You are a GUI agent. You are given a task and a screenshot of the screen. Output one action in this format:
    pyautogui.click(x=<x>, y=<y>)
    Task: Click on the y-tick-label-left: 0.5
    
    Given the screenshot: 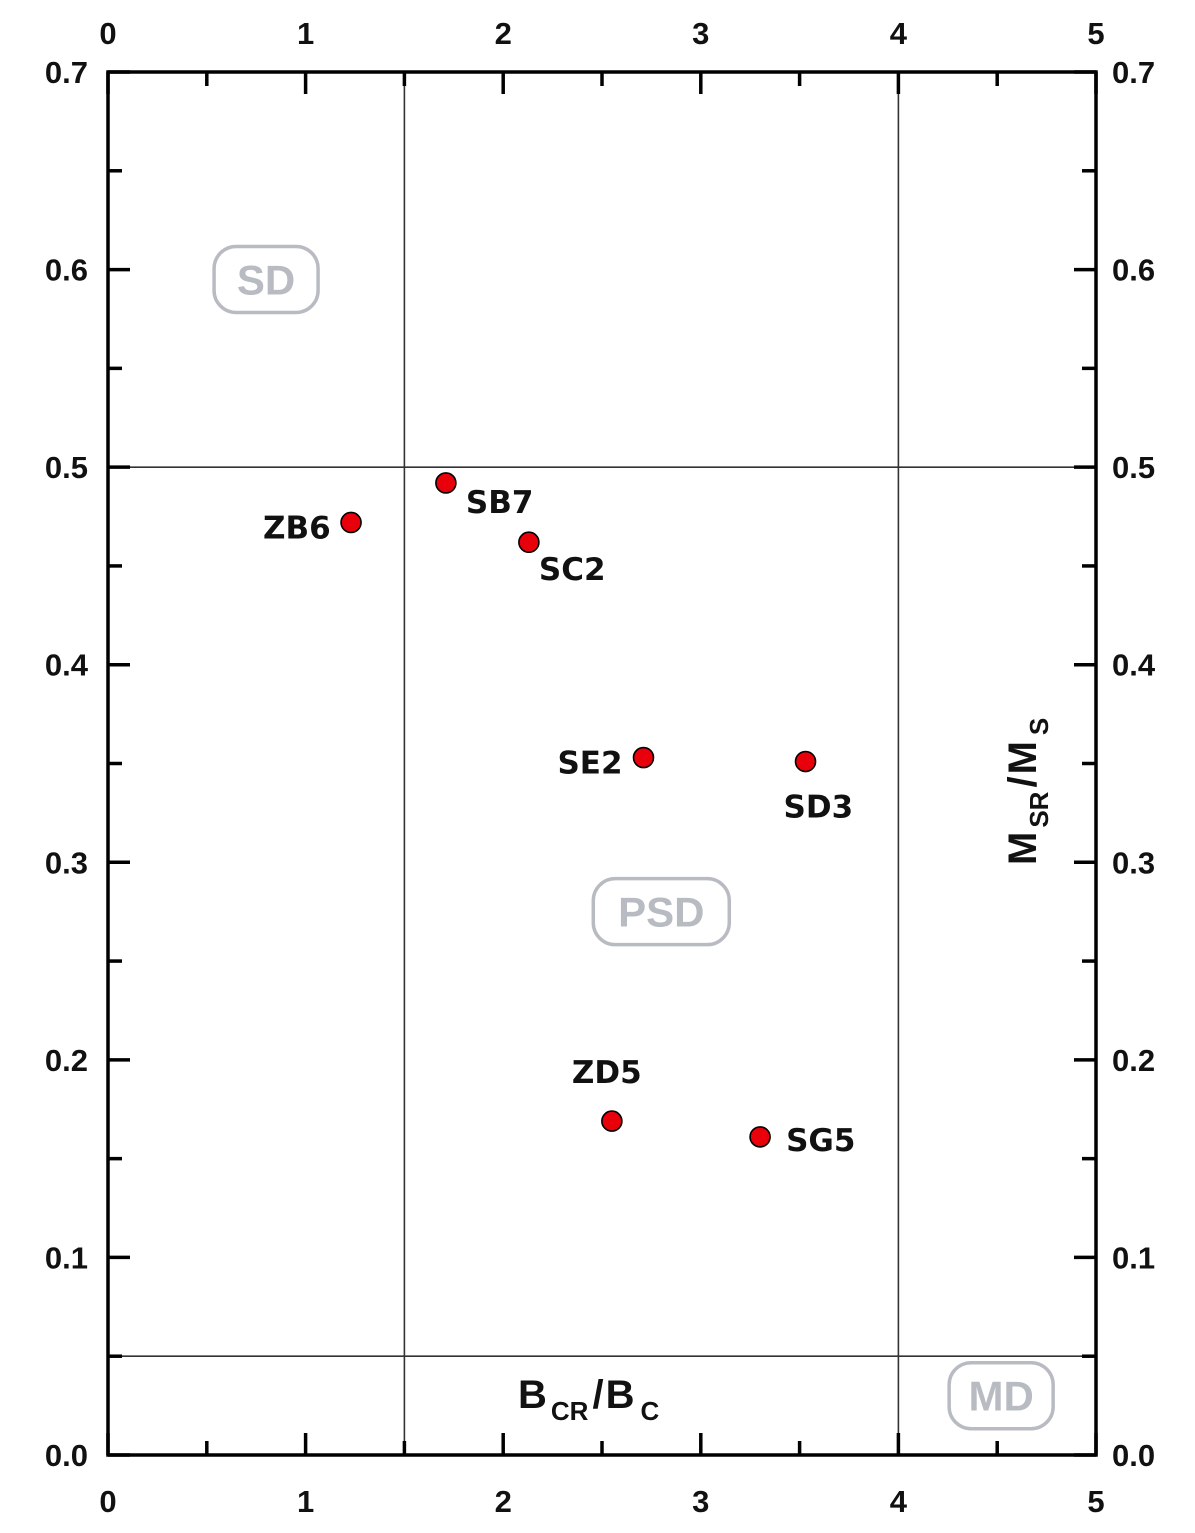 What is the action you would take?
    pyautogui.click(x=66, y=467)
    